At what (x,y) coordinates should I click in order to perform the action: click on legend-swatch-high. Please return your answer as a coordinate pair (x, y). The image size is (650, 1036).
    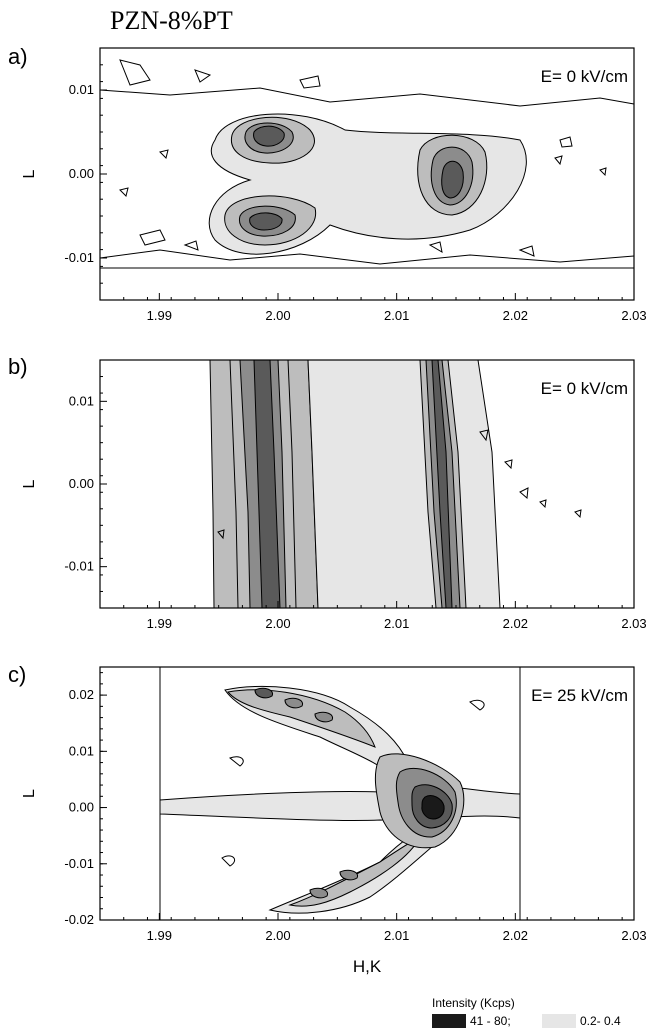
    Looking at the image, I should click on (449, 1021).